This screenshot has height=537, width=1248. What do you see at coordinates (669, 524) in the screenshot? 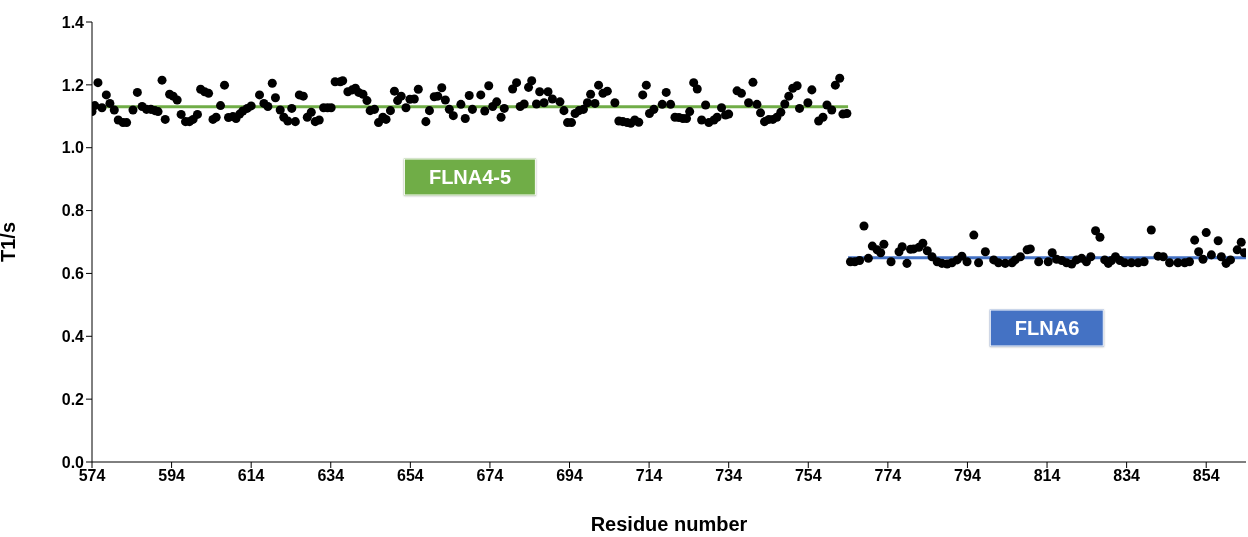
I see `x-axis-title: Residue number` at bounding box center [669, 524].